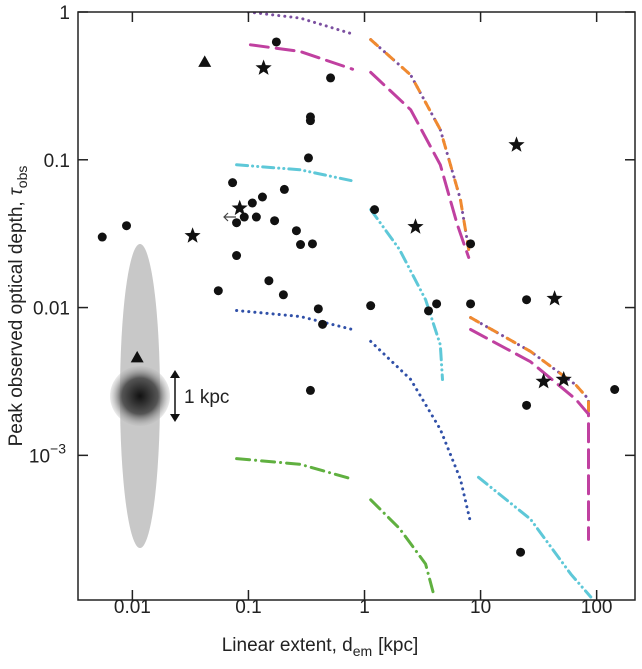 The height and width of the screenshot is (669, 642). Describe the element at coordinates (362, 651) in the screenshot. I see `x-label-sub: em` at that location.